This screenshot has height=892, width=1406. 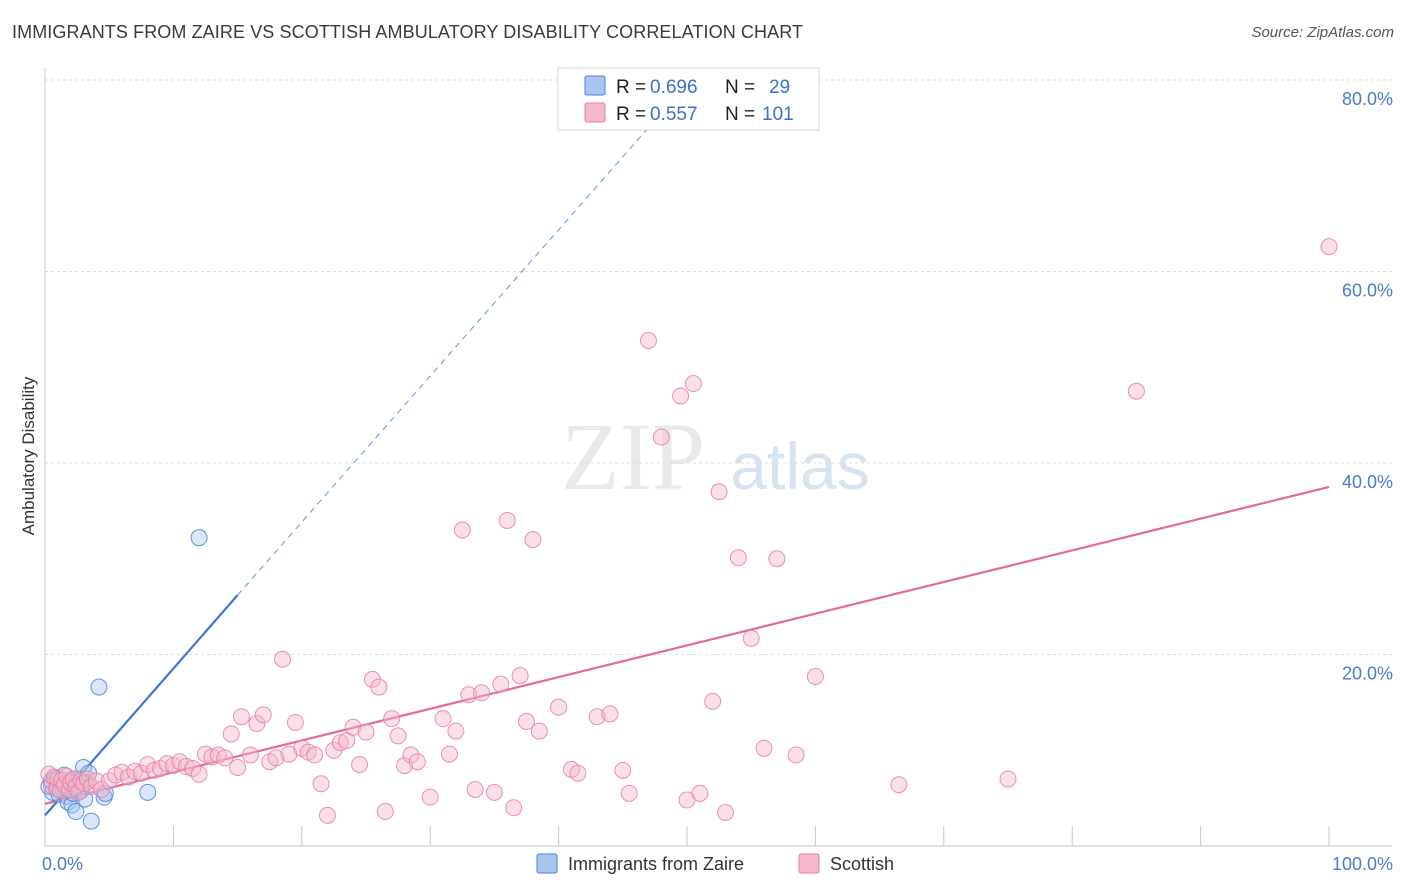 I want to click on x-tick-label: 0.0%, so click(x=62, y=864).